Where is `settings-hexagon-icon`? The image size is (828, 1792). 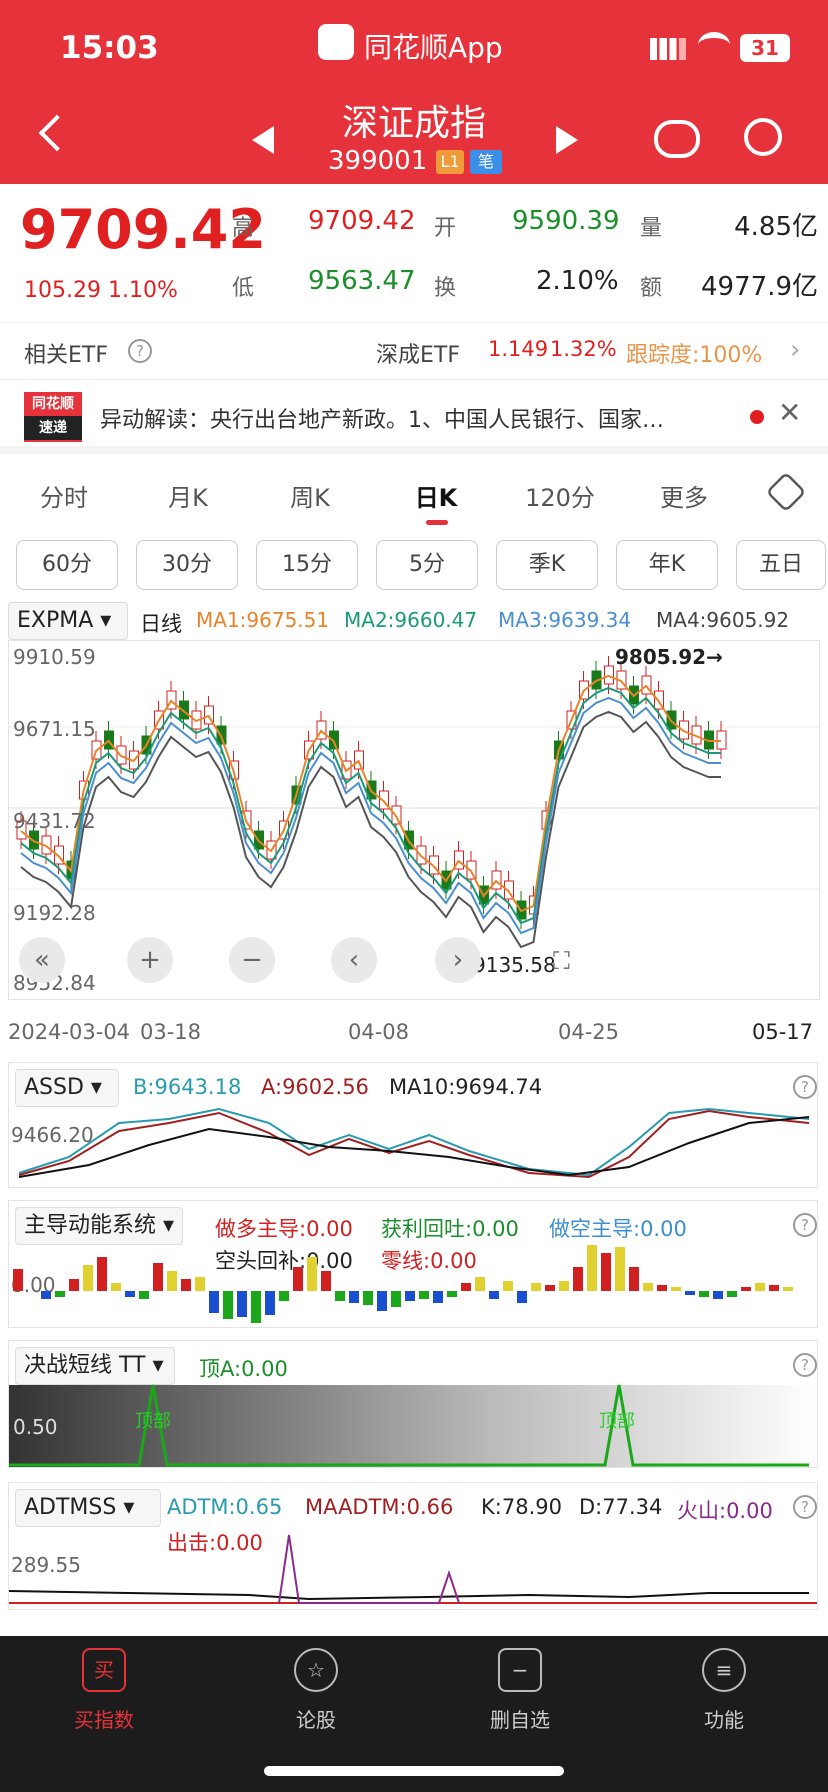
settings-hexagon-icon is located at coordinates (786, 492).